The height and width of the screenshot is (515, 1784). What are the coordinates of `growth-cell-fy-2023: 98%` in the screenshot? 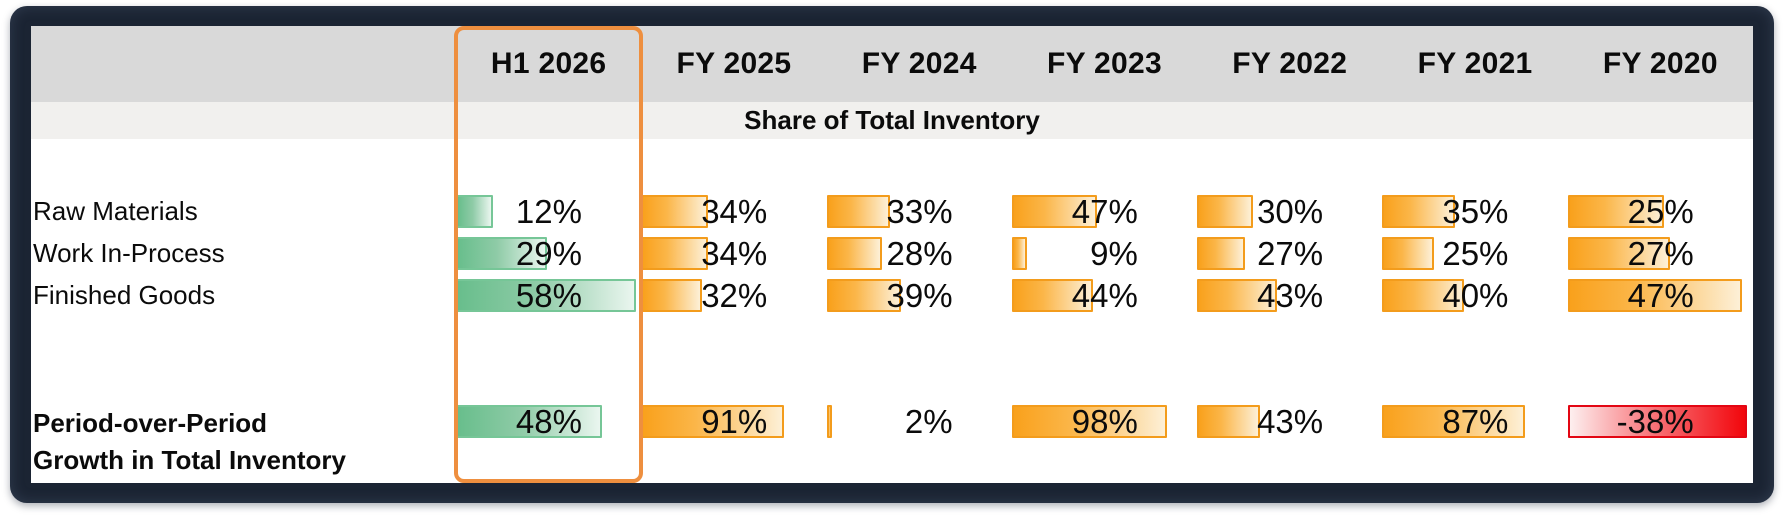 It's located at (1104, 421).